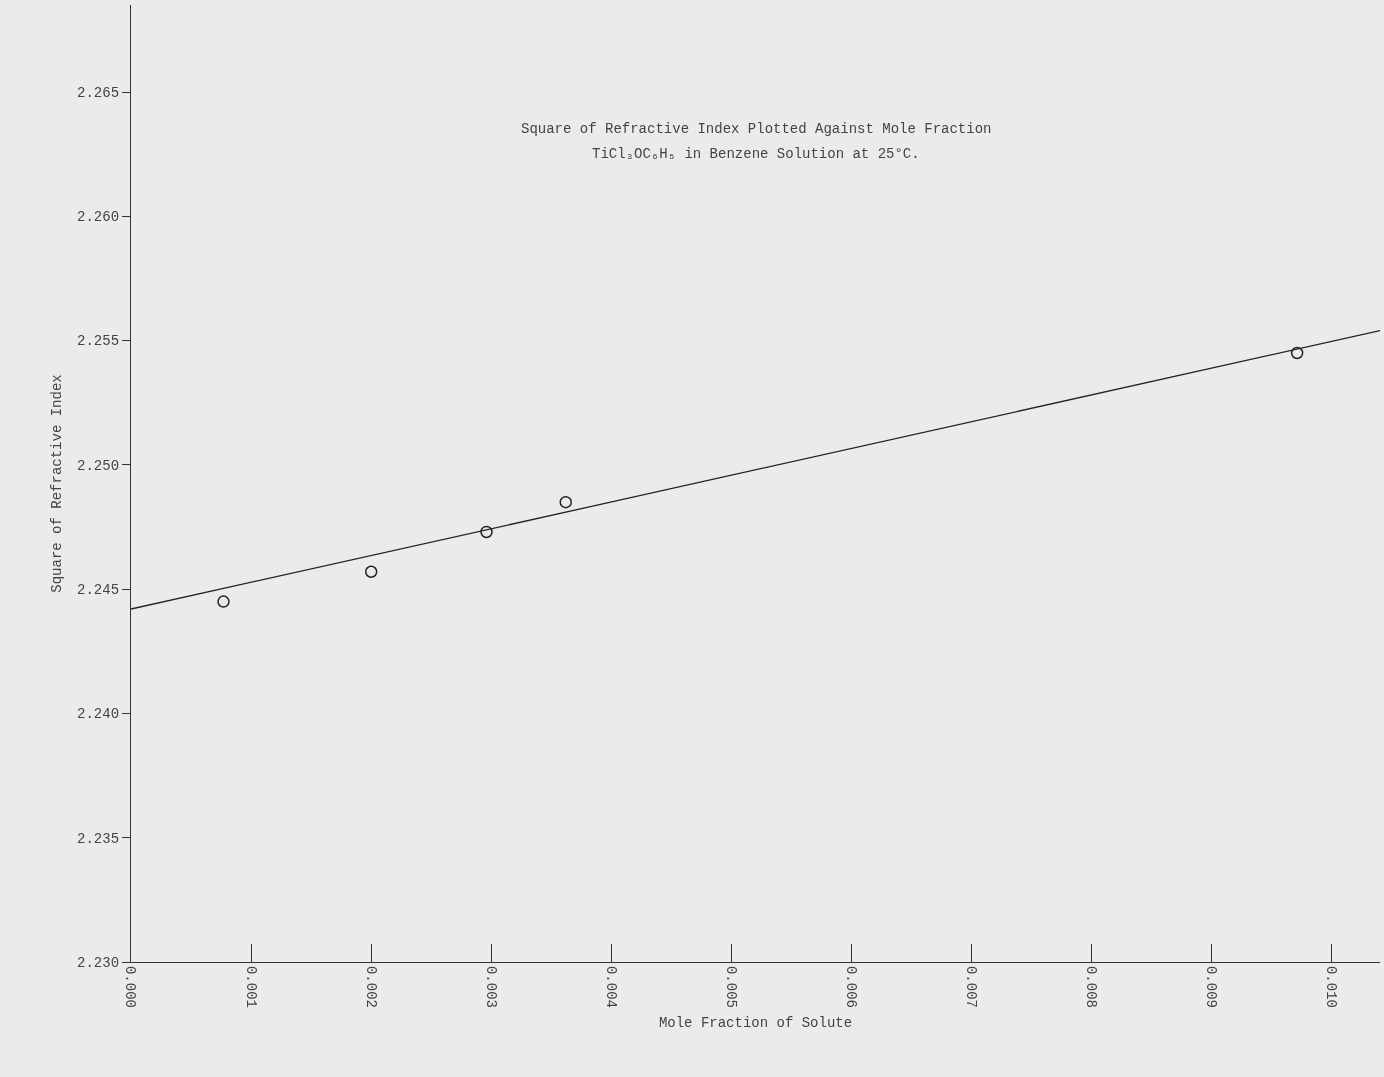 The width and height of the screenshot is (1384, 1077). Describe the element at coordinates (98, 962) in the screenshot. I see `y-tick-label: 2.230` at that location.